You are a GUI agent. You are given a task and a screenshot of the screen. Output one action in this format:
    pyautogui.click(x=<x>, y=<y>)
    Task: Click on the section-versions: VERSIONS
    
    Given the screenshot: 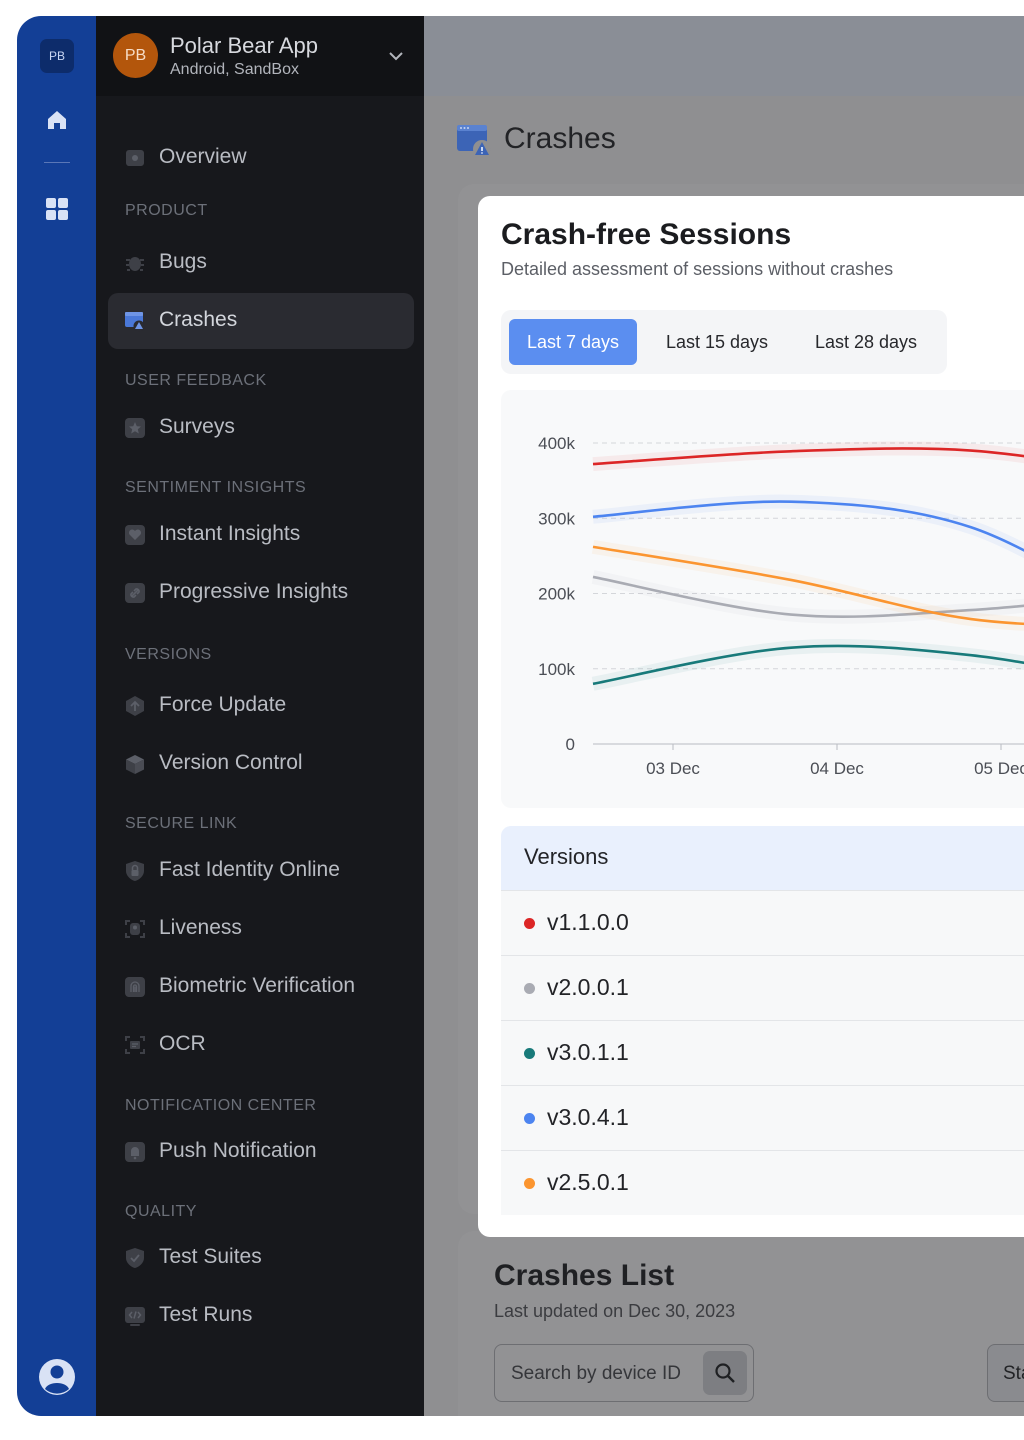 What is the action you would take?
    pyautogui.click(x=168, y=654)
    